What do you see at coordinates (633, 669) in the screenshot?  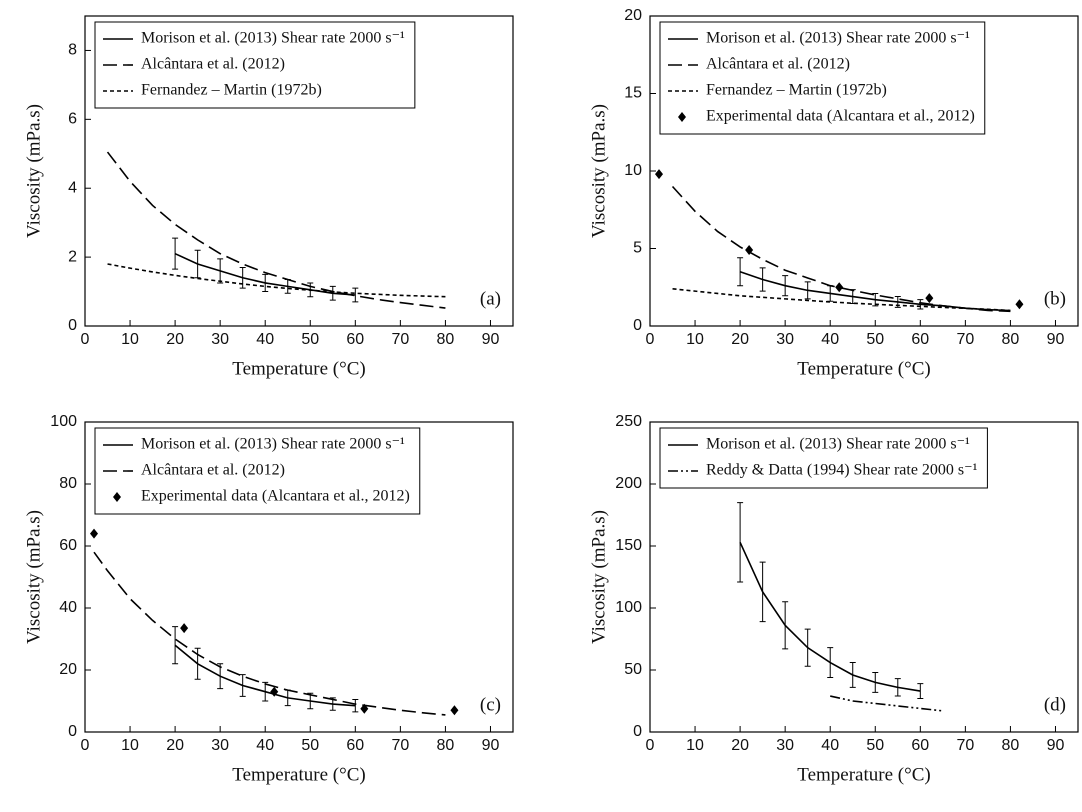 I see `y-tick-label: 50` at bounding box center [633, 669].